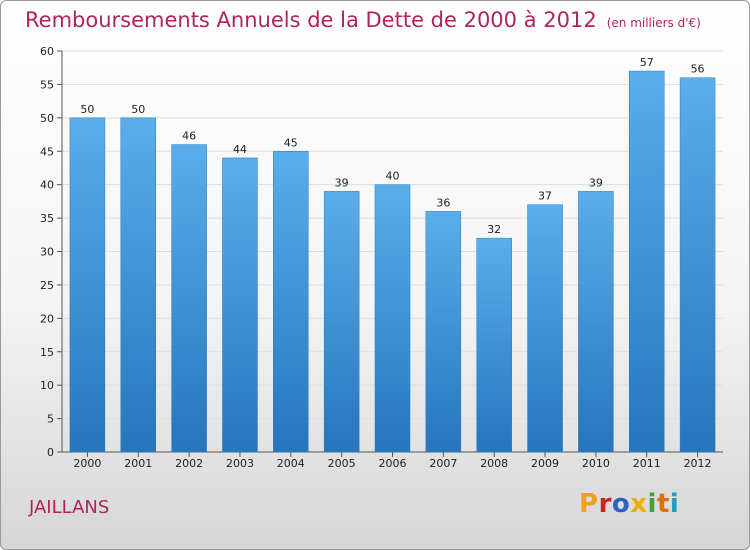  What do you see at coordinates (443, 463) in the screenshot?
I see `x-tick-label: 2007` at bounding box center [443, 463].